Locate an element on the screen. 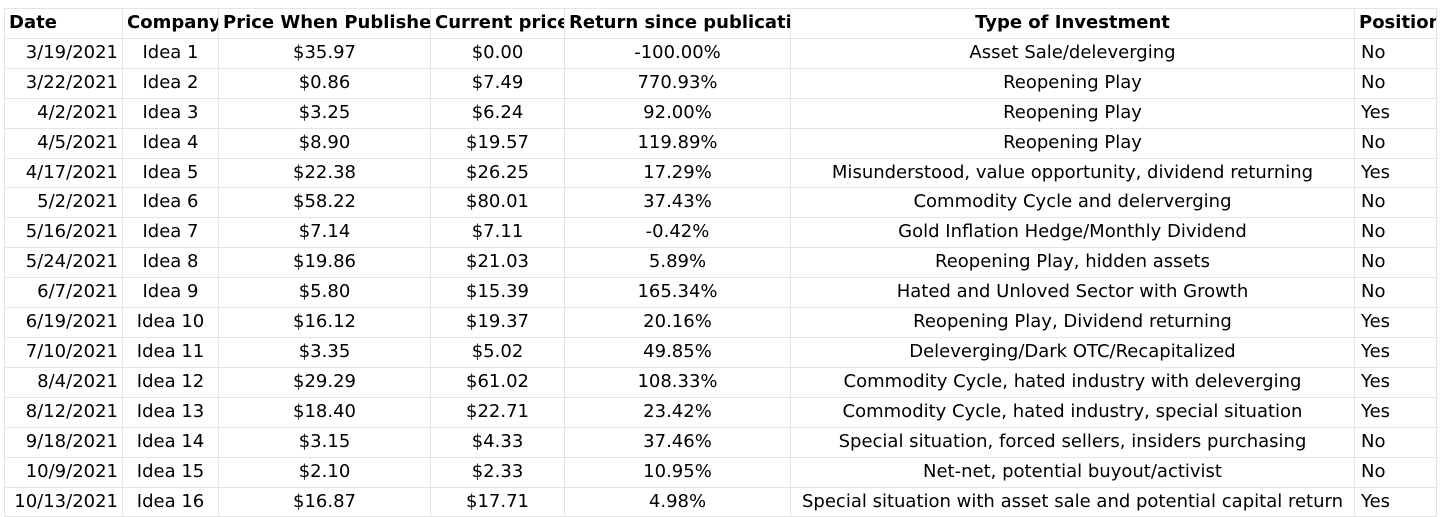 The image size is (1442, 517). header-return: Return since publication is located at coordinates (677, 23).